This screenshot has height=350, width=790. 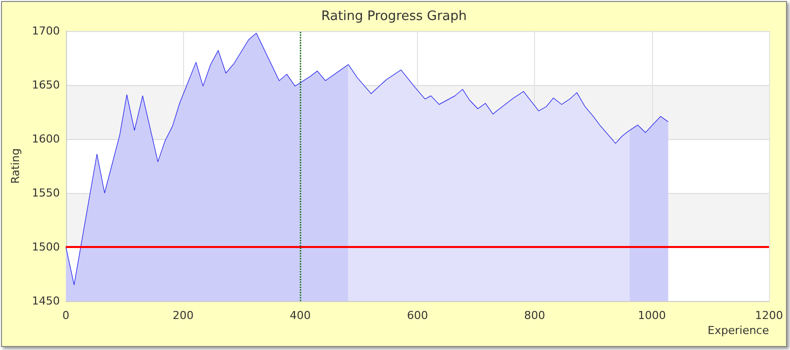 I want to click on x-axis-title: Experience, so click(x=739, y=330).